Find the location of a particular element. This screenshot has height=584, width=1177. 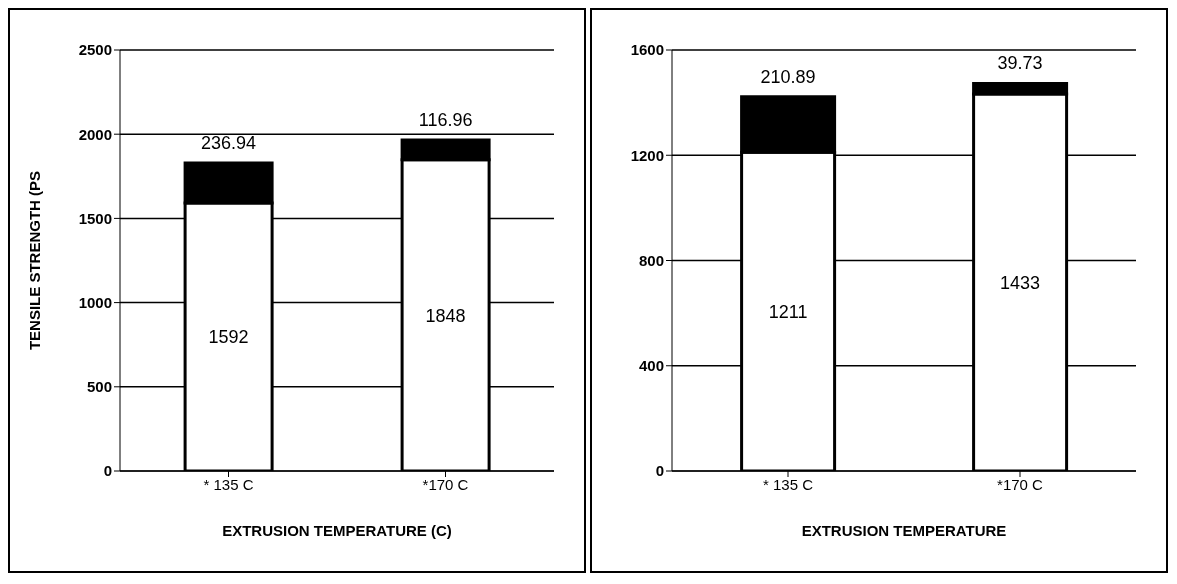

y-tick-label: 400 is located at coordinates (651, 366).